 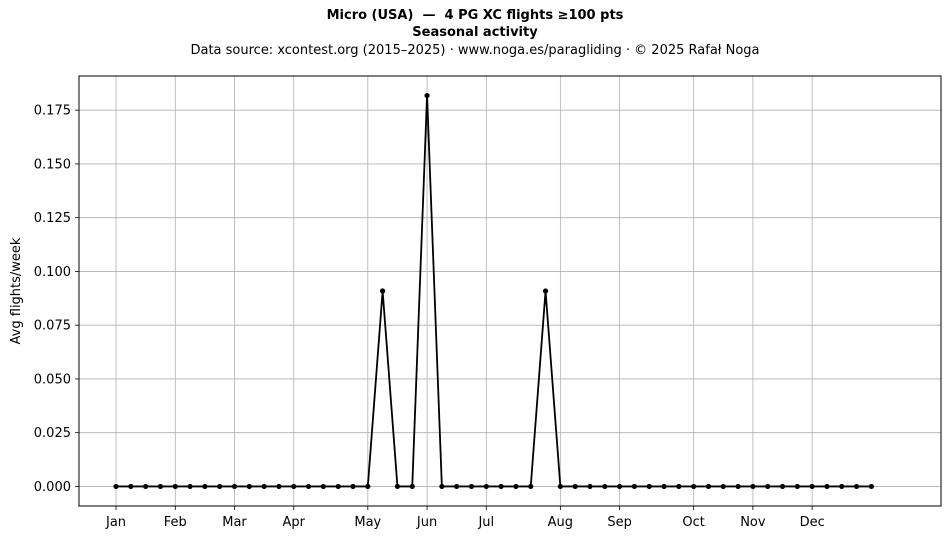 What do you see at coordinates (56, 299) in the screenshot?
I see `y-axis: 0.000 0.025 0.050 0.075 0.100 0.125 0.150 0.175` at bounding box center [56, 299].